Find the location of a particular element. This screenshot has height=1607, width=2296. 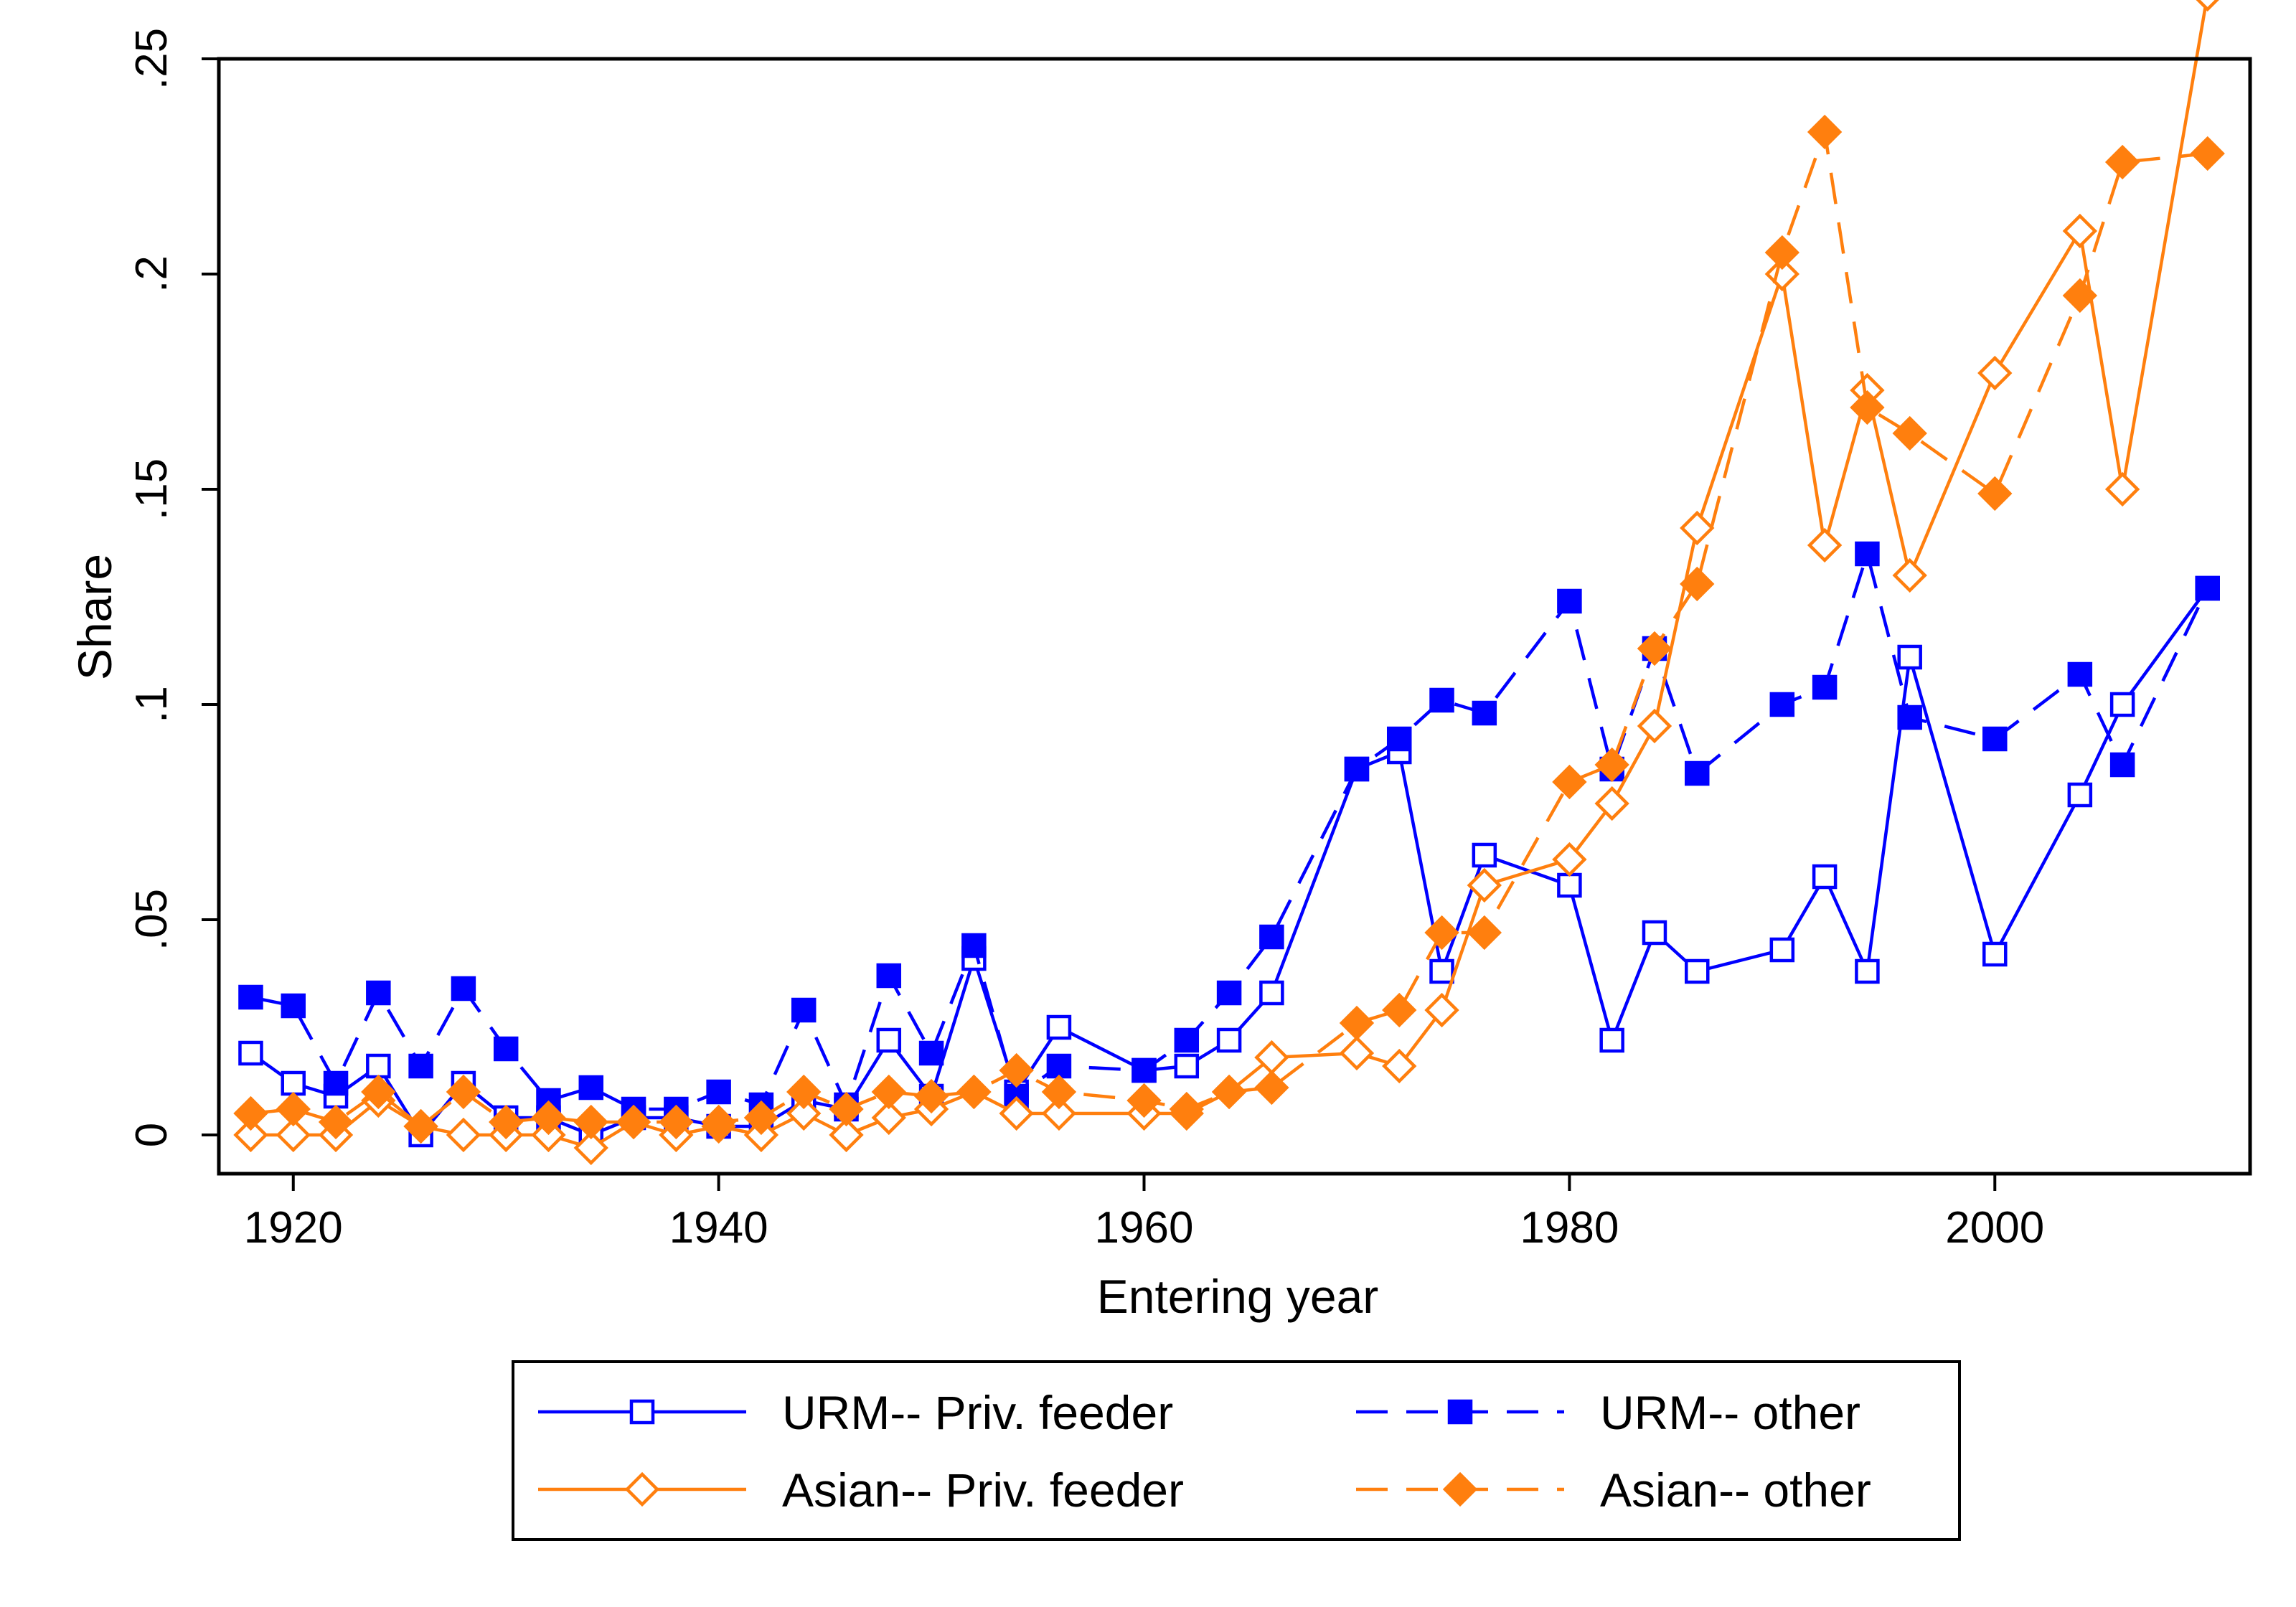

x-axis-title: Entering year is located at coordinates (1238, 1296).